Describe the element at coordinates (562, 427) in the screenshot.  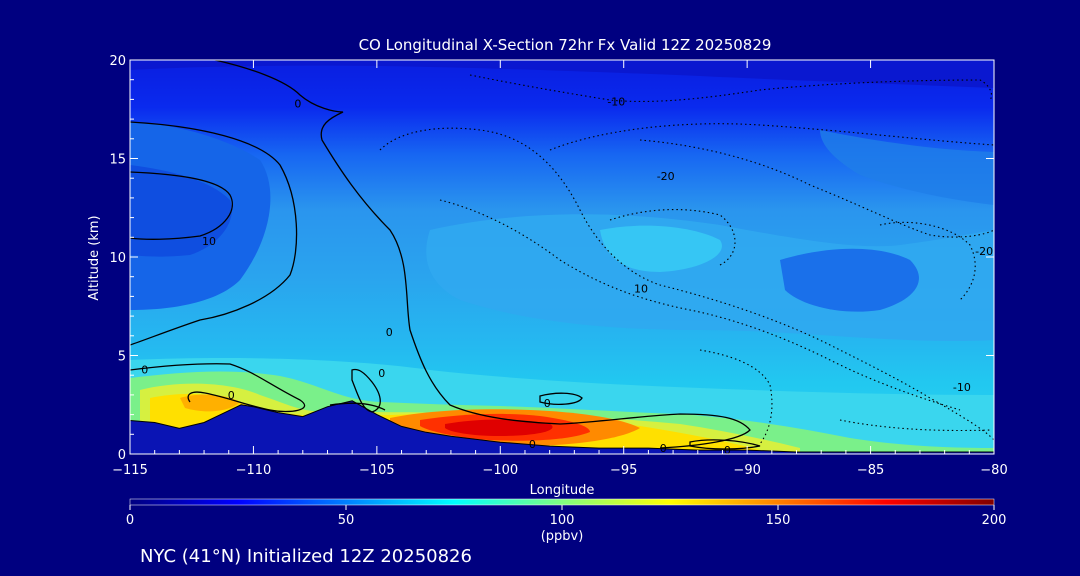
I see `surface-terrain` at that location.